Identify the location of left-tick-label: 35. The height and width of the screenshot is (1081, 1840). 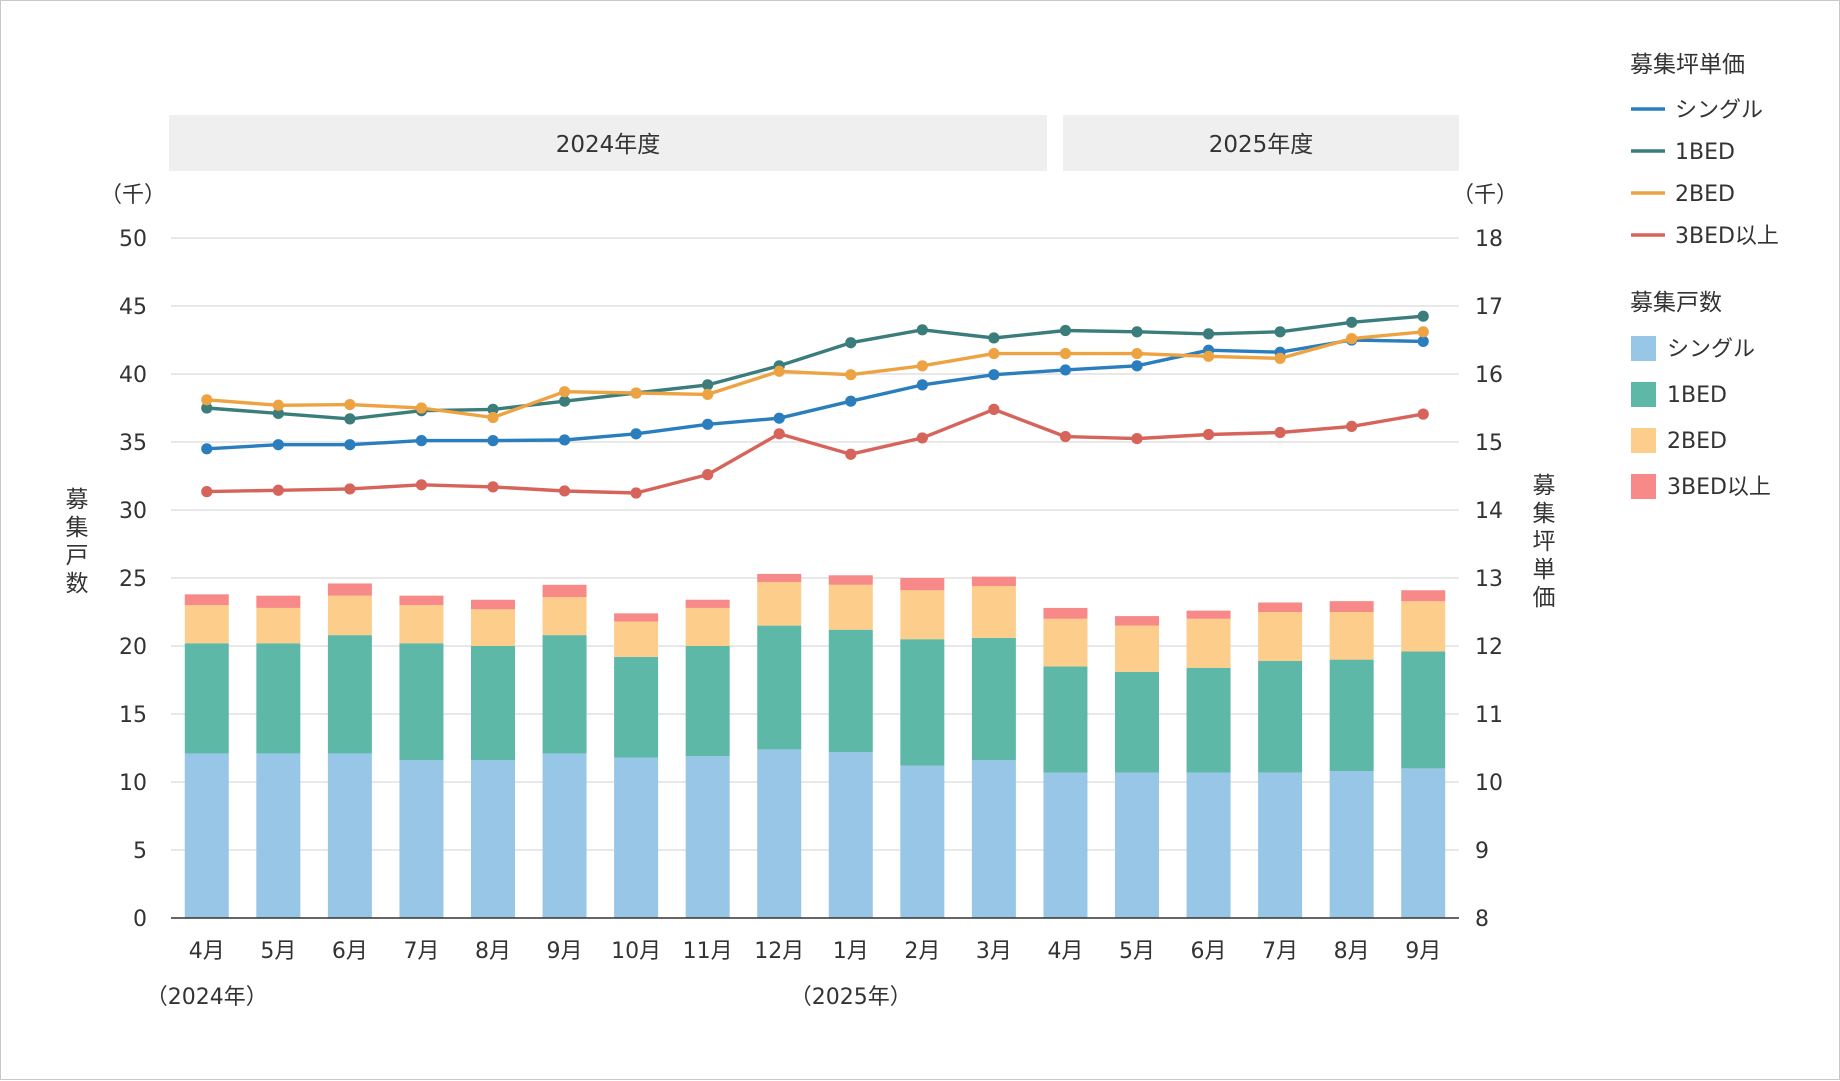
(133, 443).